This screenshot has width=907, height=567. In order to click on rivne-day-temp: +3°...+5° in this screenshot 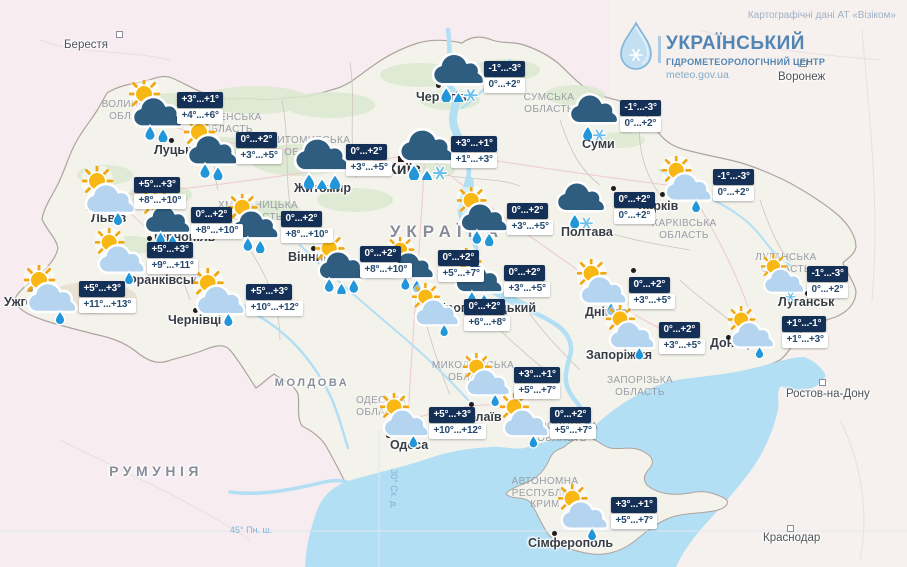, I will do `click(259, 156)`.